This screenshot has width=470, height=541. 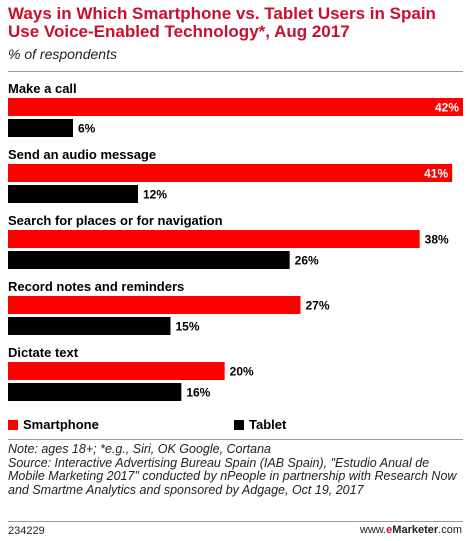 What do you see at coordinates (198, 393) in the screenshot?
I see `tablet-value-label: 16%` at bounding box center [198, 393].